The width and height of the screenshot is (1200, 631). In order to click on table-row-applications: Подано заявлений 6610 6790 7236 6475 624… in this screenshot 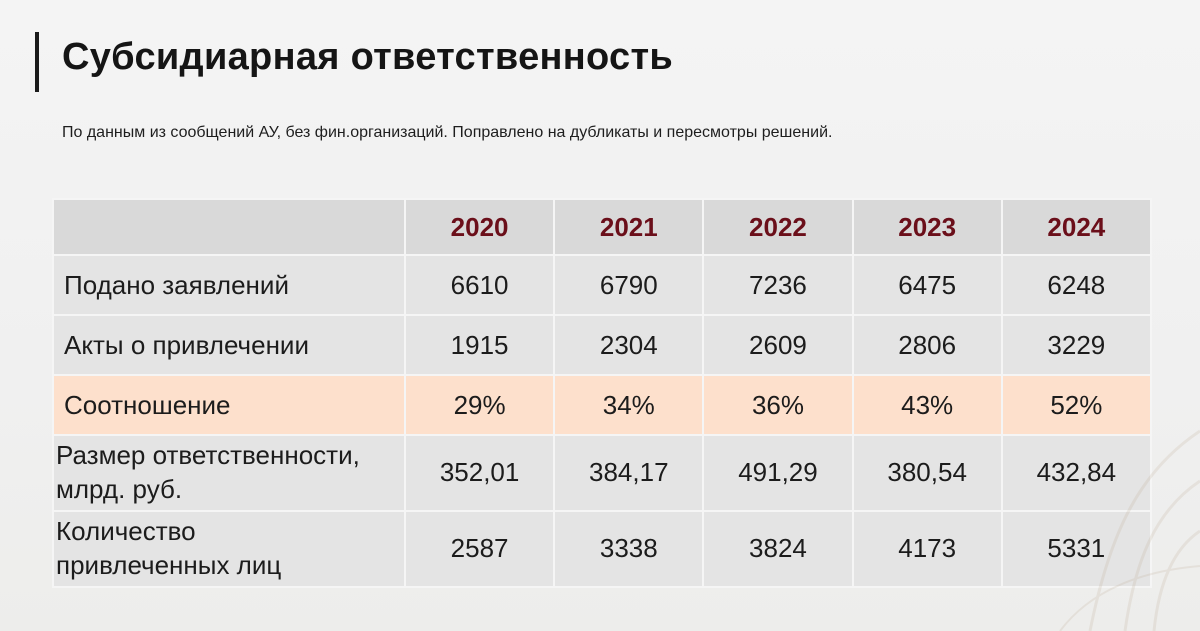, I will do `click(602, 285)`.